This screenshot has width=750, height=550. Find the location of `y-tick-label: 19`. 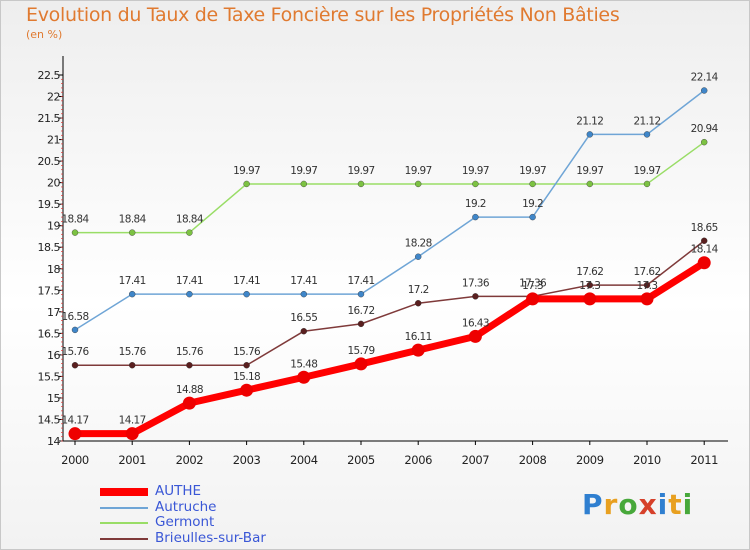

y-tick-label: 19 is located at coordinates (53, 226).